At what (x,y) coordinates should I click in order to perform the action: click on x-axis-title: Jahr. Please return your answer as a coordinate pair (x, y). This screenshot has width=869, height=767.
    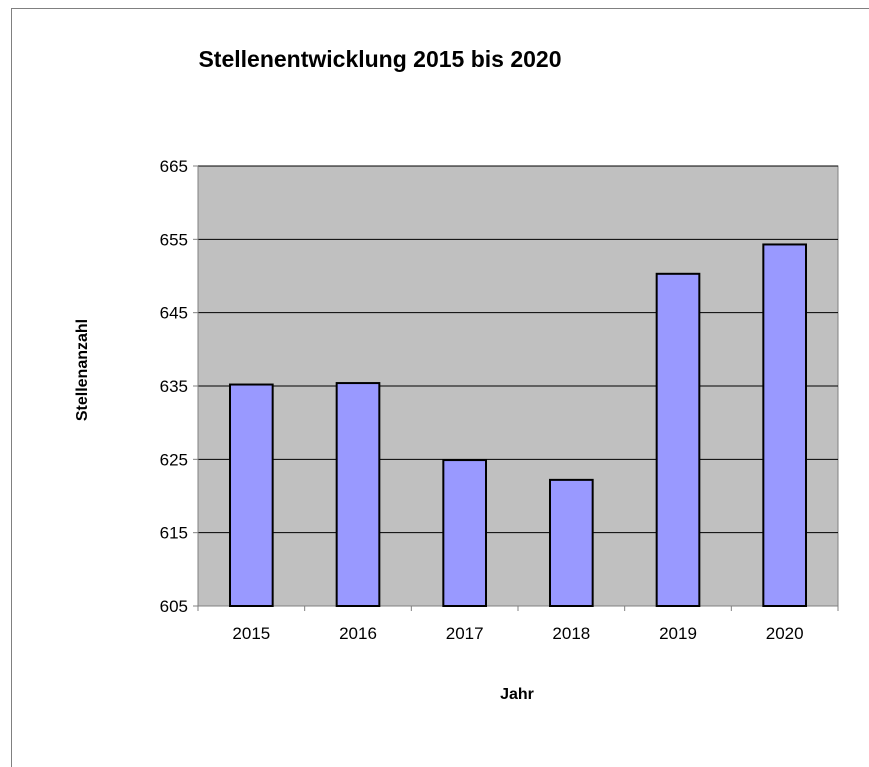
    Looking at the image, I should click on (517, 694).